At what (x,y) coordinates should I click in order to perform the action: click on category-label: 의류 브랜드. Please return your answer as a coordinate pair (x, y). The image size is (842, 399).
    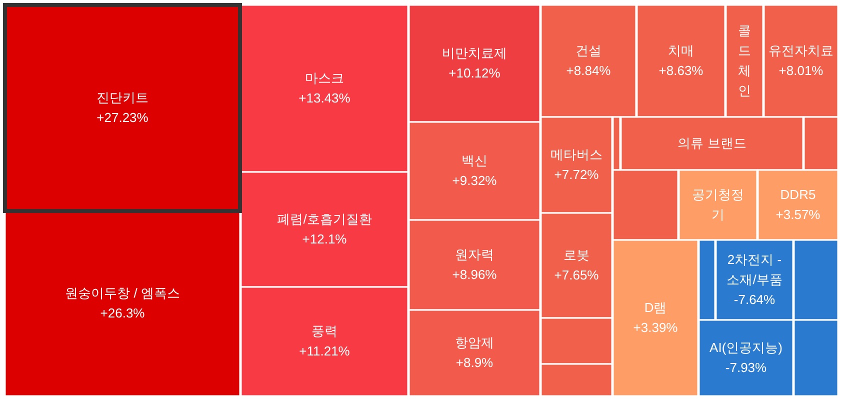
    Looking at the image, I should click on (712, 143).